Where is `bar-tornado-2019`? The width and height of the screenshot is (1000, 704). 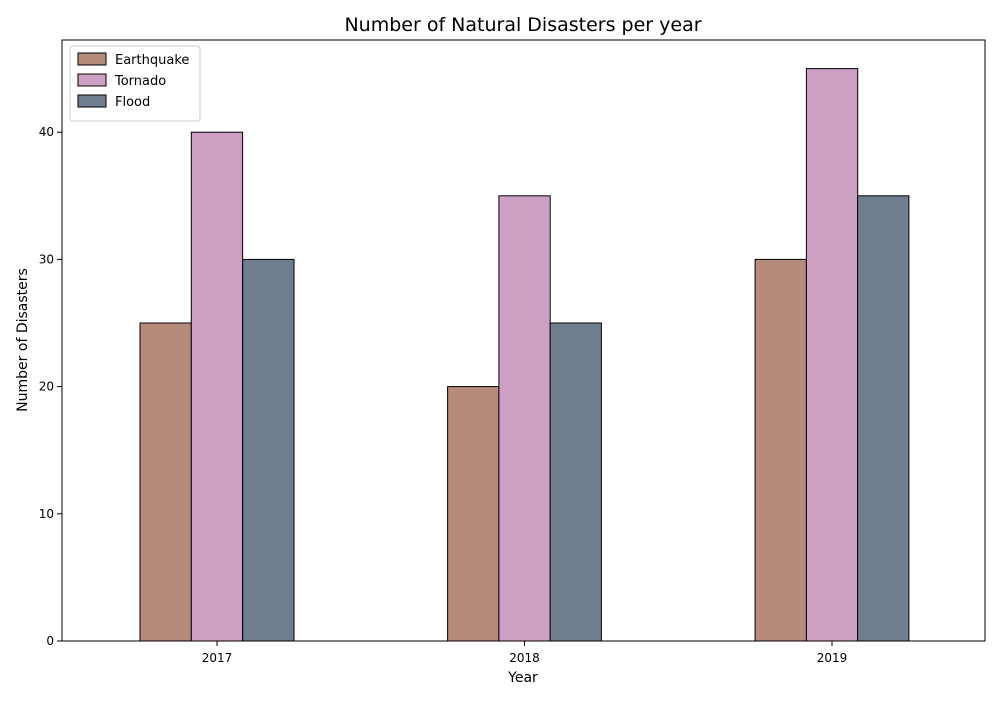 bar-tornado-2019 is located at coordinates (832, 355).